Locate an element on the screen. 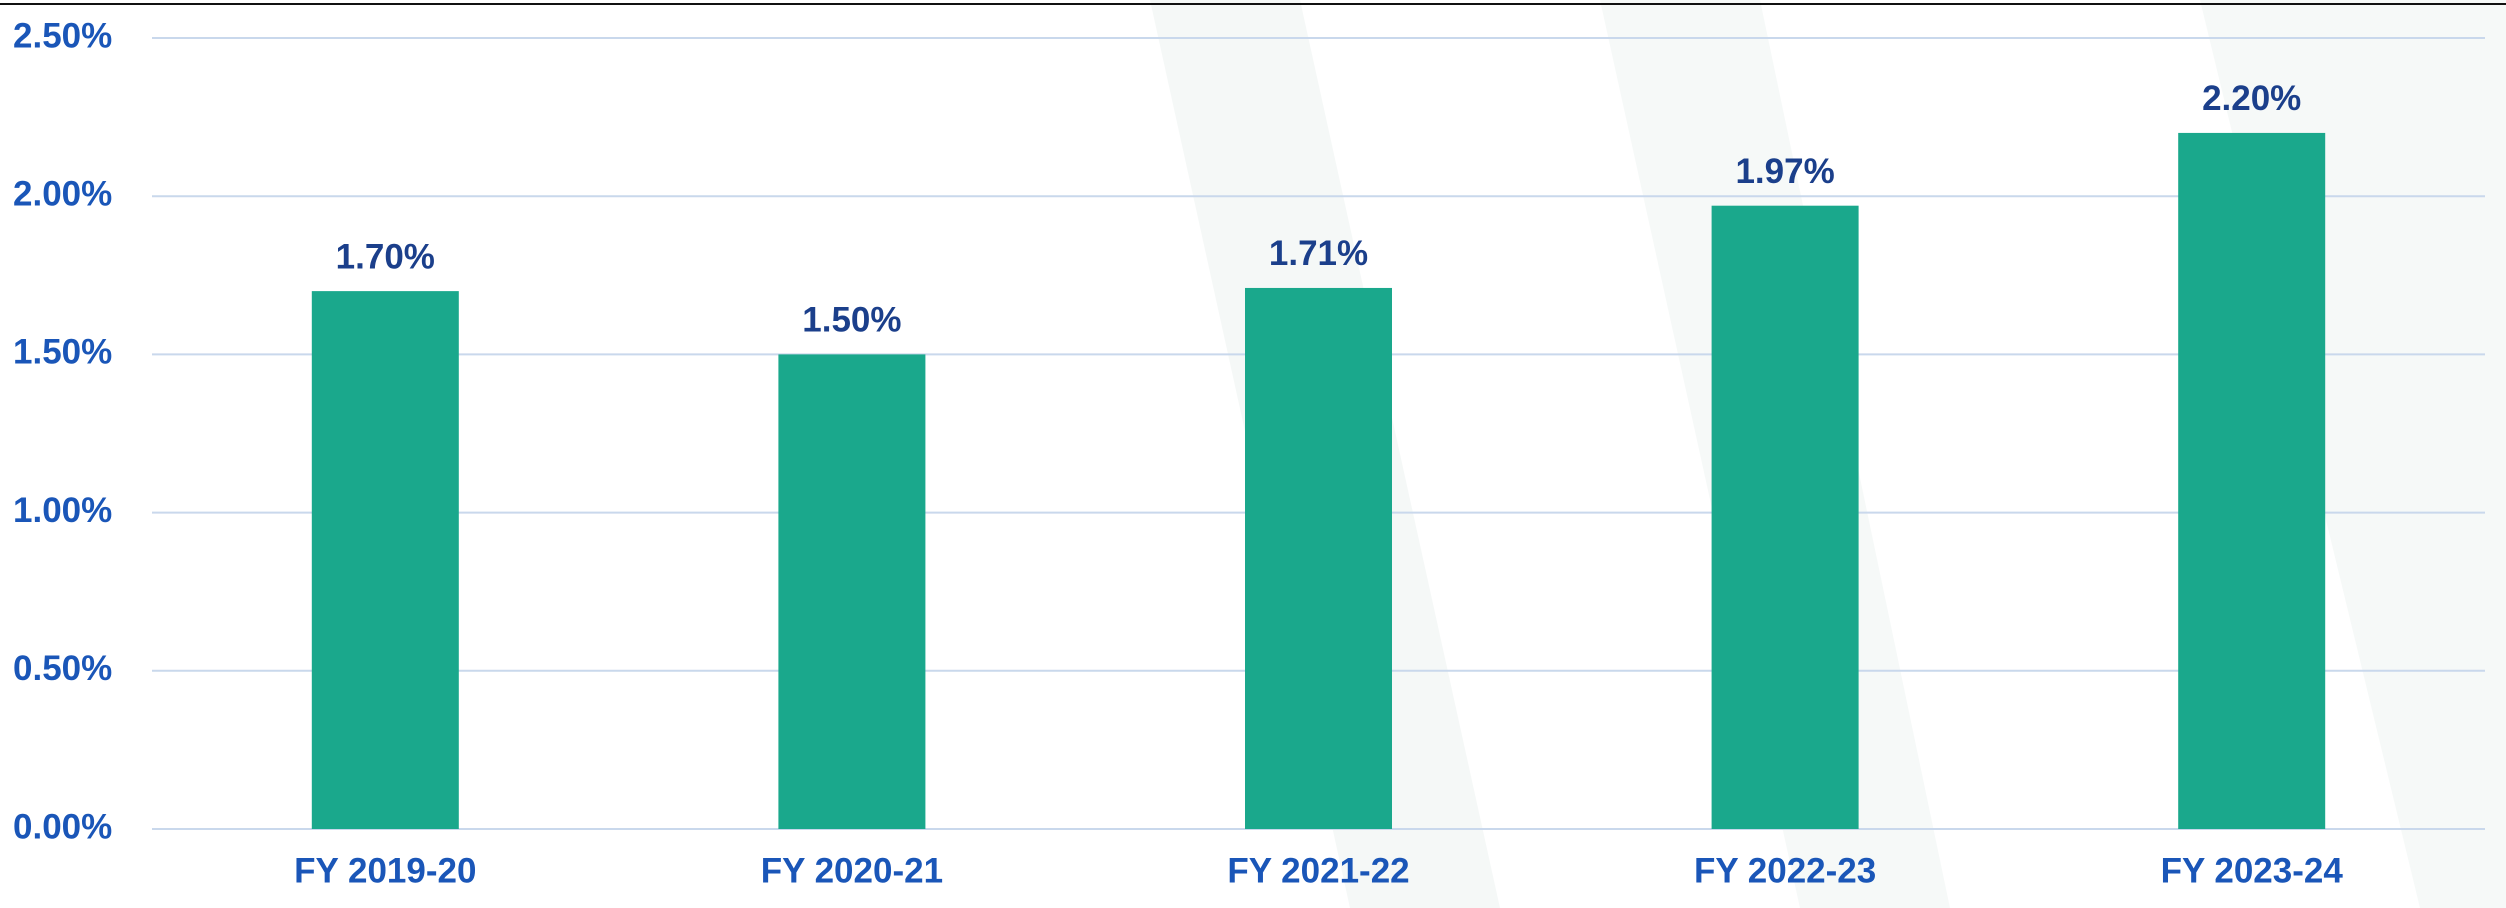  x-tick-label: FY 2022-23 is located at coordinates (1785, 870).